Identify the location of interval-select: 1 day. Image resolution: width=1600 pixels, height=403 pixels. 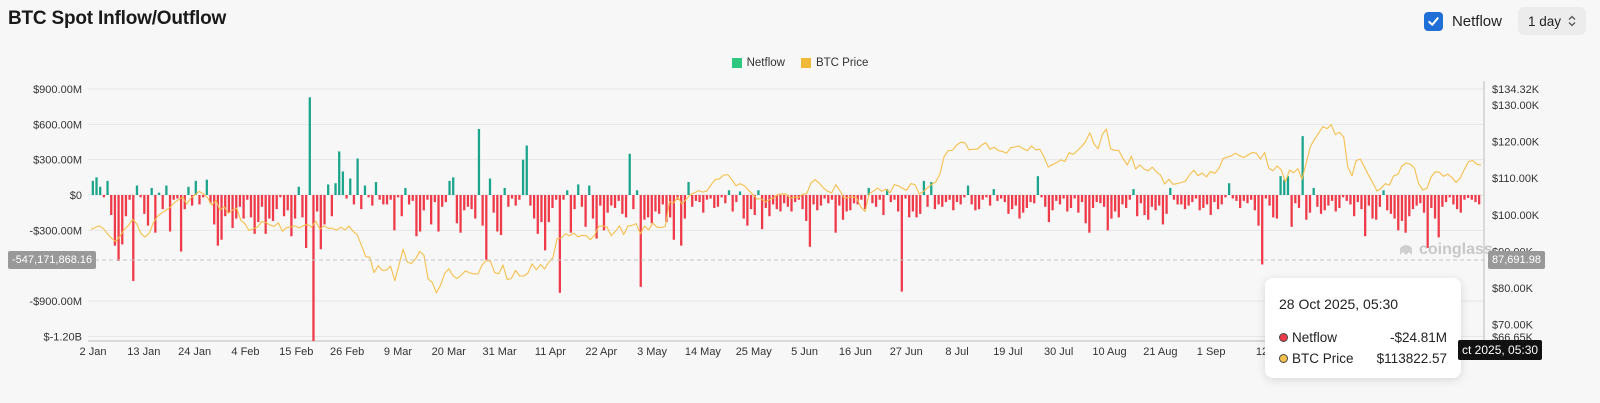
(1551, 21).